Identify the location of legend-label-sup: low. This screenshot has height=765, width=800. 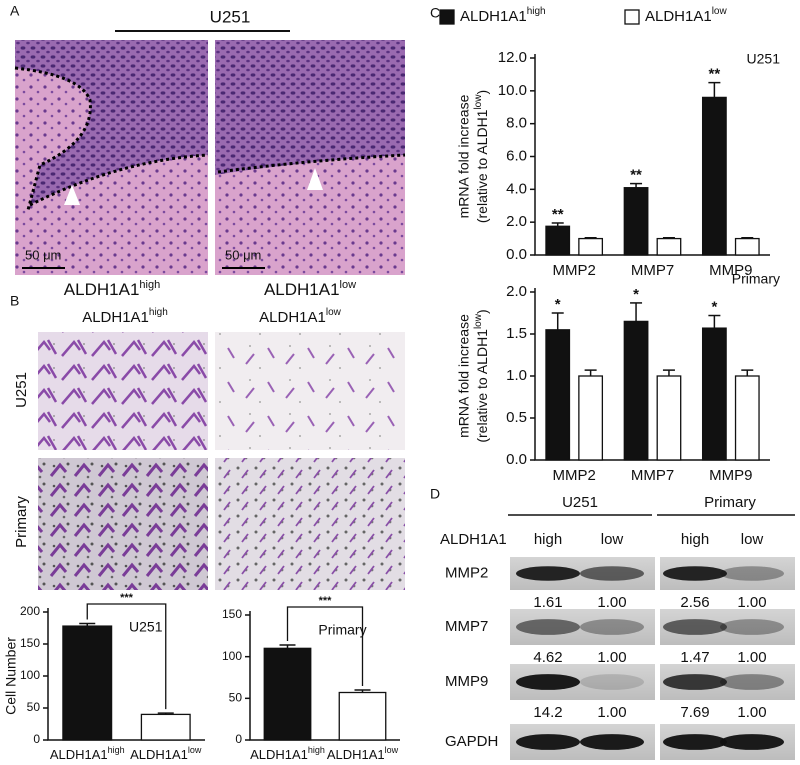
(720, 11).